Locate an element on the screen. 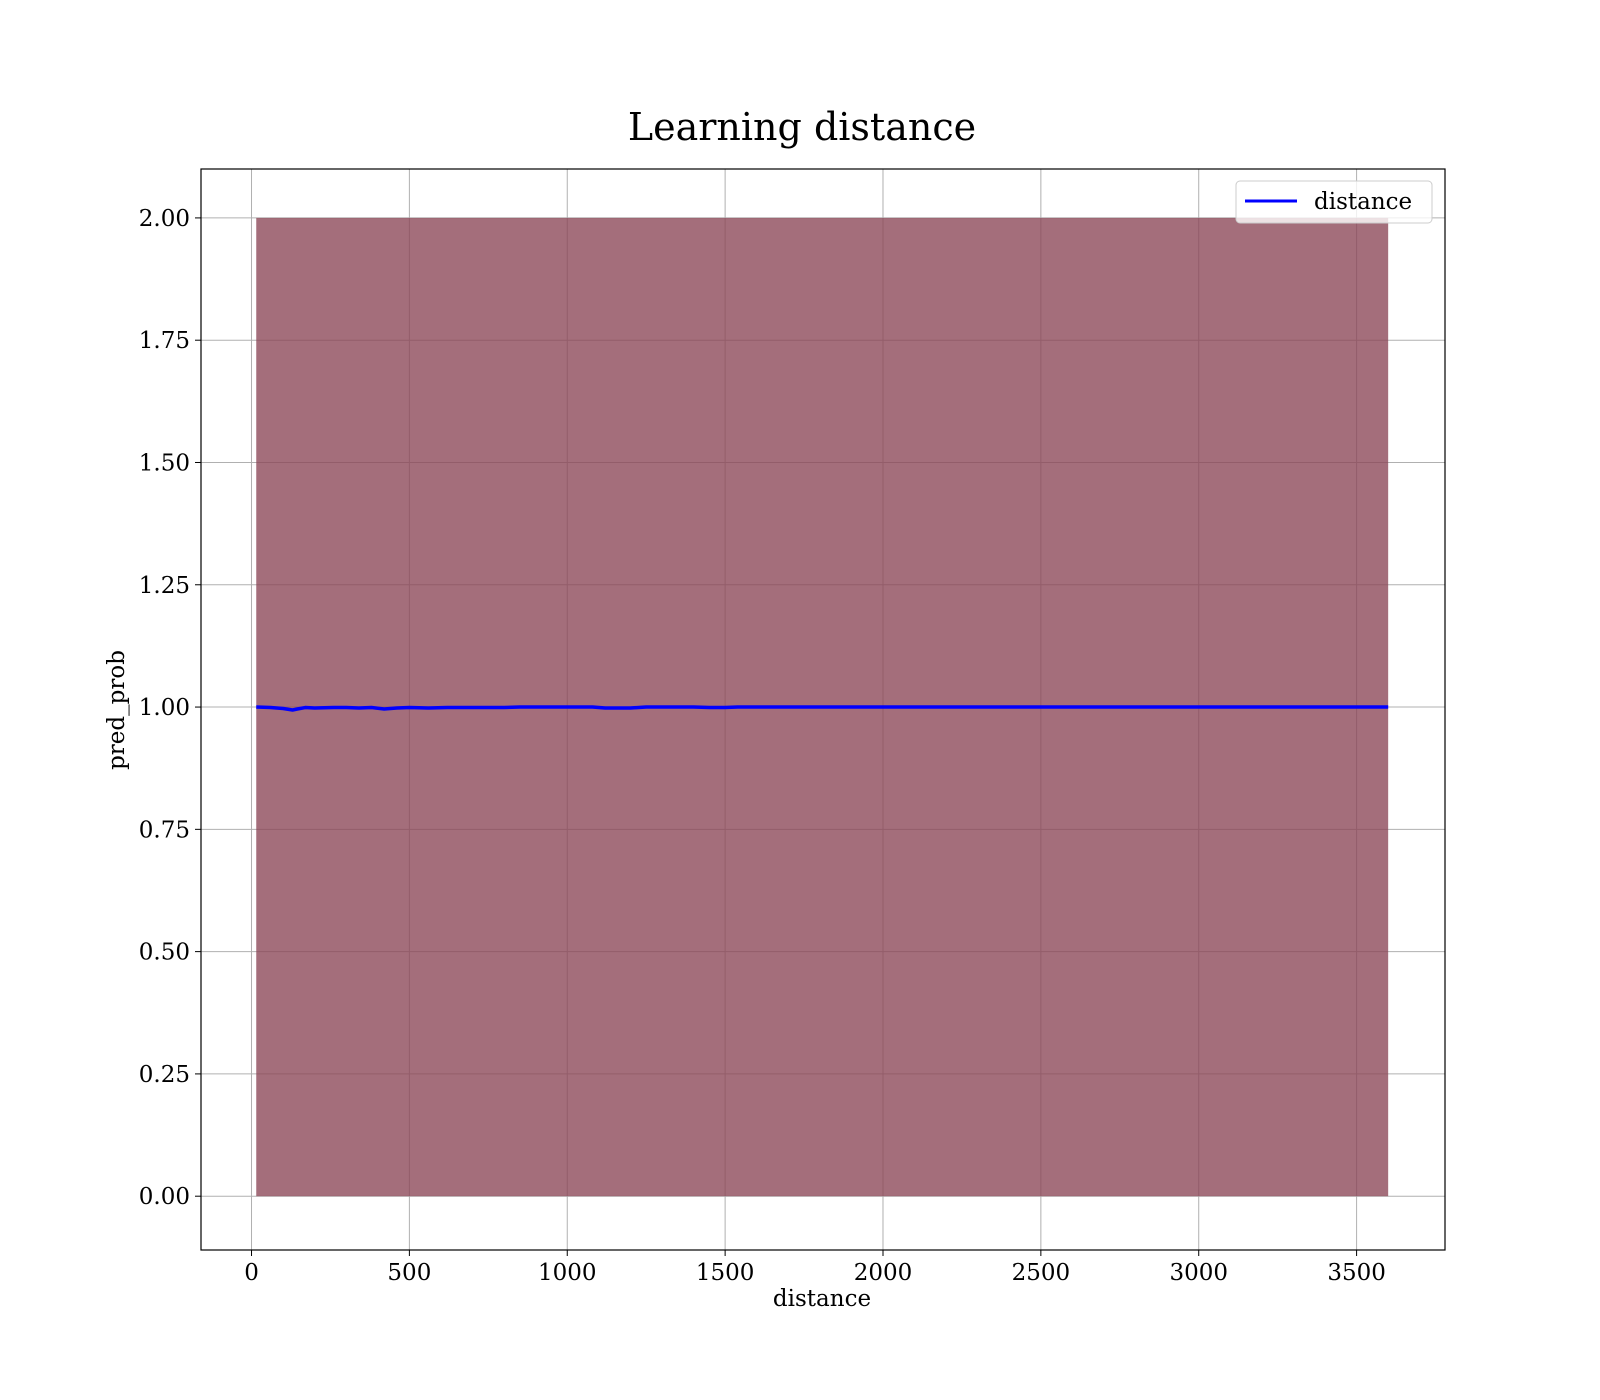 The width and height of the screenshot is (1600, 1400). x-tick-label: 3000 is located at coordinates (1198, 1273).